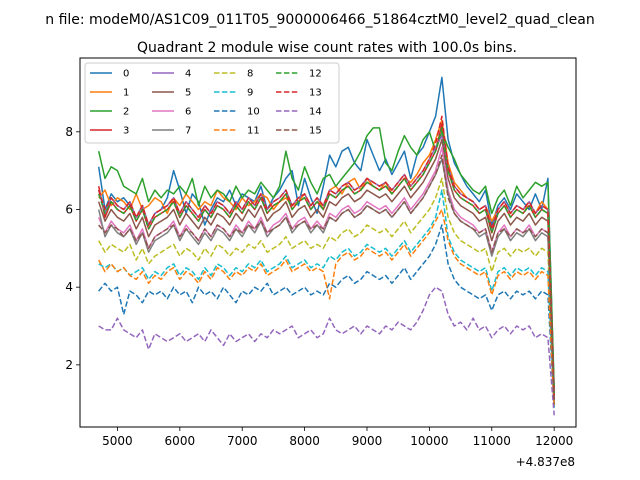  Describe the element at coordinates (180, 441) in the screenshot. I see `x-tick-label: 6000` at that location.